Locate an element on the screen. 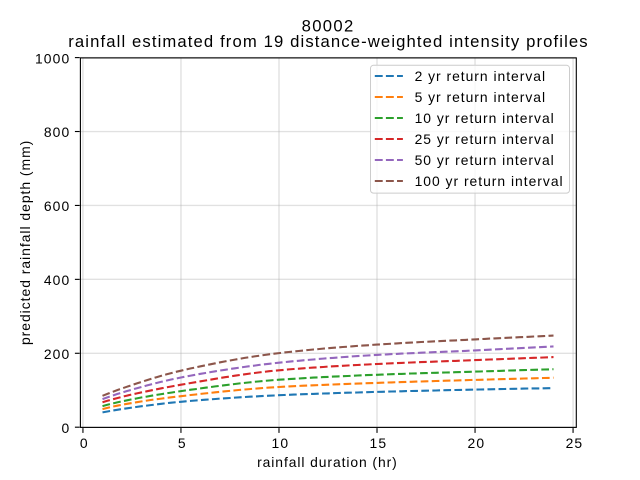 The width and height of the screenshot is (640, 480). svg-text: 15 is located at coordinates (379, 443).